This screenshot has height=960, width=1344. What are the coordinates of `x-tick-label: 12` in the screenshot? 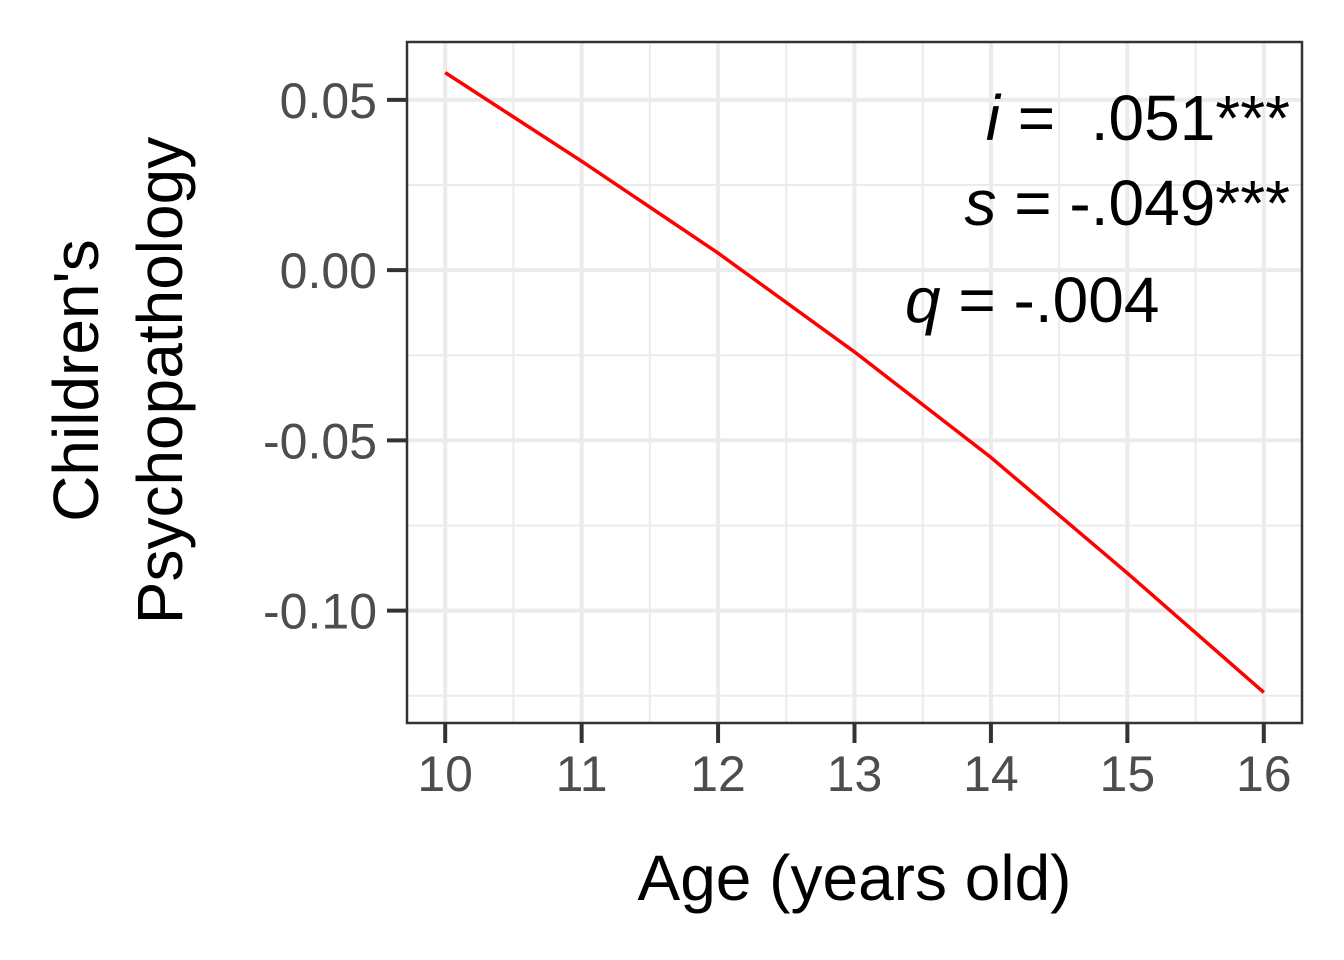 It's located at (718, 774).